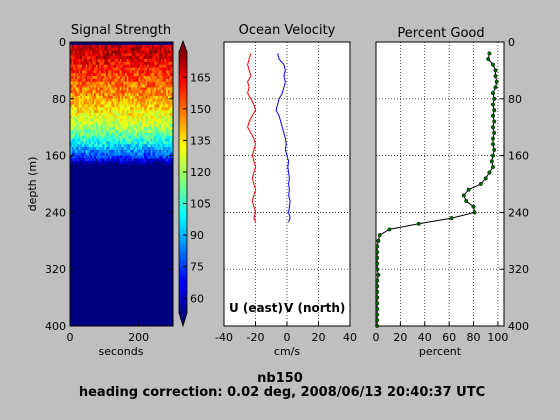 The width and height of the screenshot is (560, 420). What do you see at coordinates (55, 212) in the screenshot?
I see `y-tick-label: 240` at bounding box center [55, 212].